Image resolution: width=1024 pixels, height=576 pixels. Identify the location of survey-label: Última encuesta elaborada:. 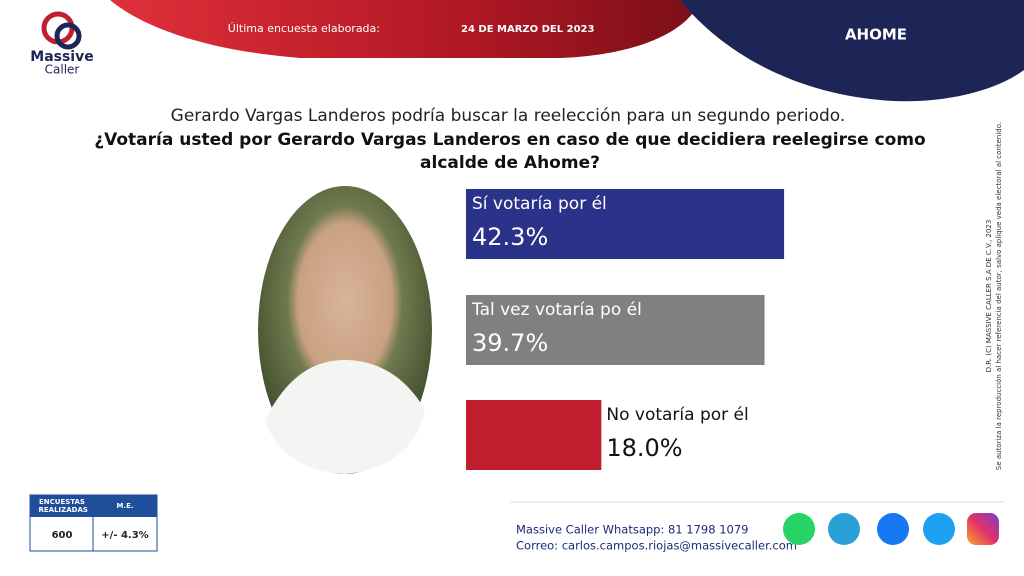
(304, 28).